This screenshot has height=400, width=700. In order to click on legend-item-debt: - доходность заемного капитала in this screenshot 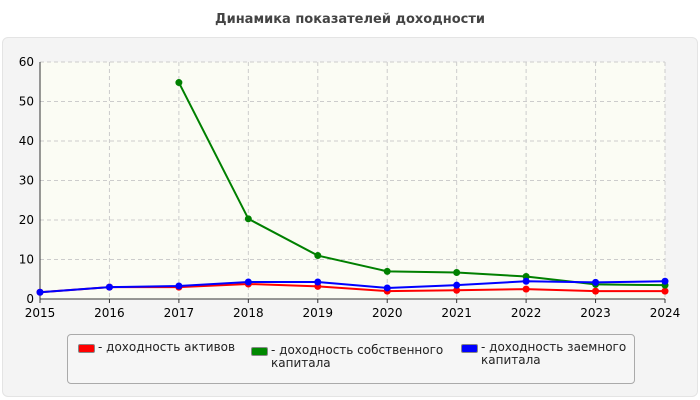, I will do `click(546, 354)`.